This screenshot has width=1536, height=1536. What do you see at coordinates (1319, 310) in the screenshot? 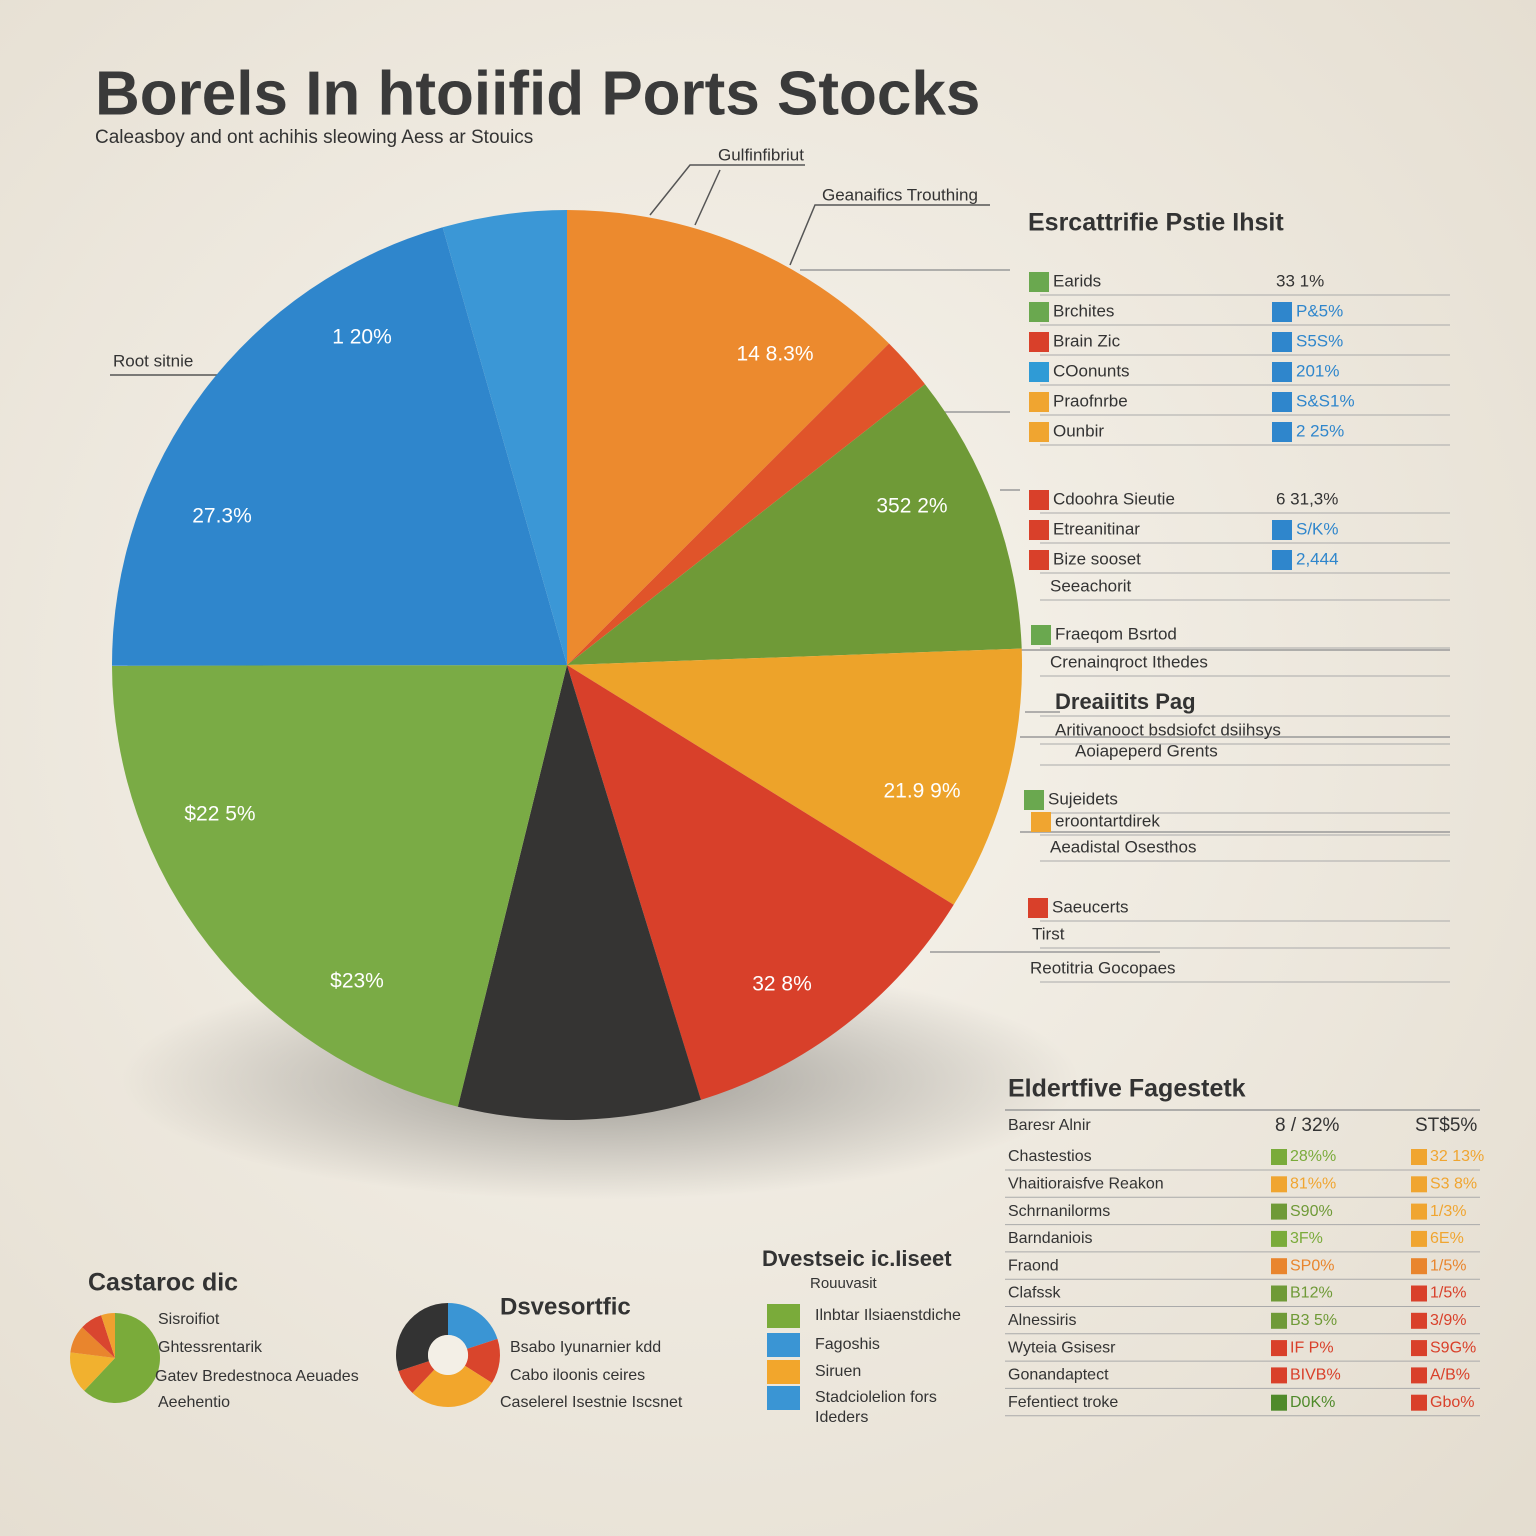
I see `legend-value: P&5%` at bounding box center [1319, 310].